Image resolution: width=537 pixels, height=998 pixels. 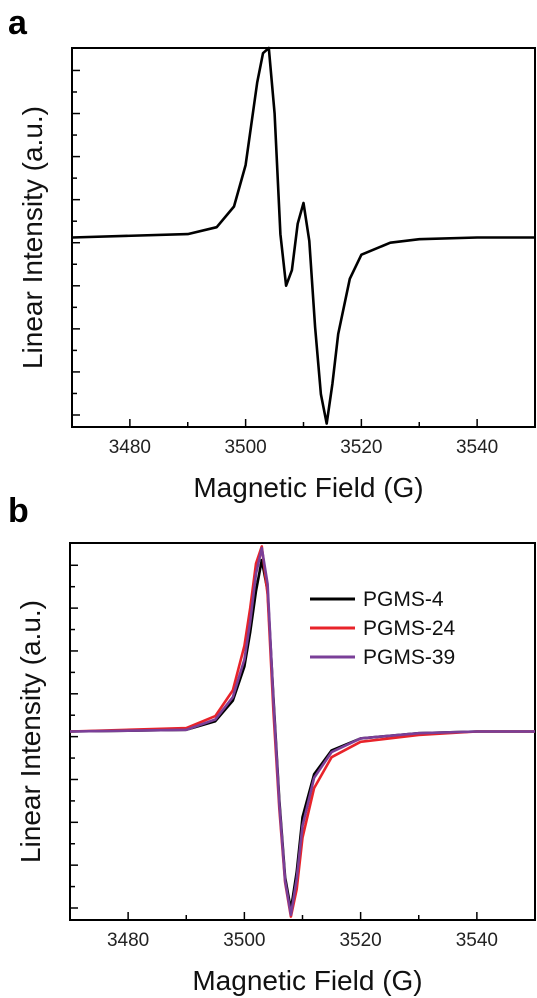 What do you see at coordinates (409, 628) in the screenshot?
I see `legend-label: PGMS-24` at bounding box center [409, 628].